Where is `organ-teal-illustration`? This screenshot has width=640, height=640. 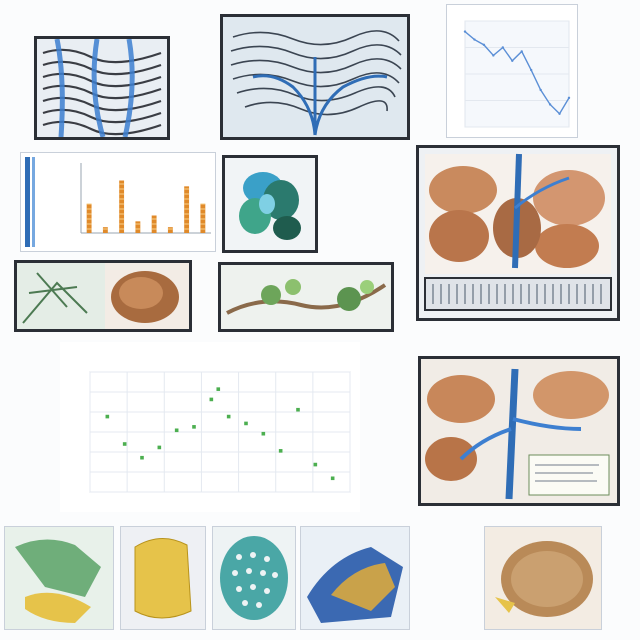
organ-teal-illustration is located at coordinates (270, 204).